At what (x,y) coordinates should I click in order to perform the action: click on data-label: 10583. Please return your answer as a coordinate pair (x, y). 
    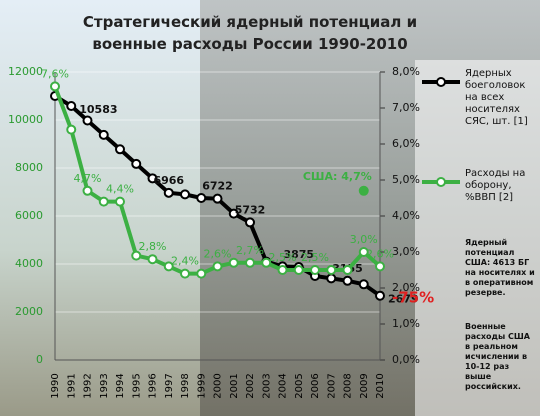
    Looking at the image, I should click on (98, 109).